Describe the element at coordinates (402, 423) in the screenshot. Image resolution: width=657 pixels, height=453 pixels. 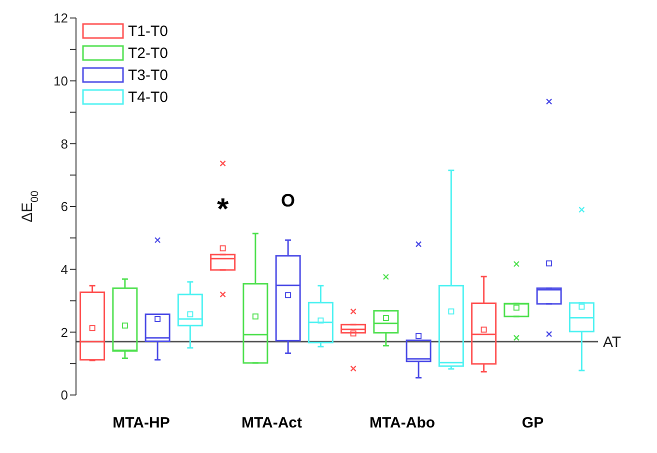
I see `x-tick-label: MTA-Abo` at that location.